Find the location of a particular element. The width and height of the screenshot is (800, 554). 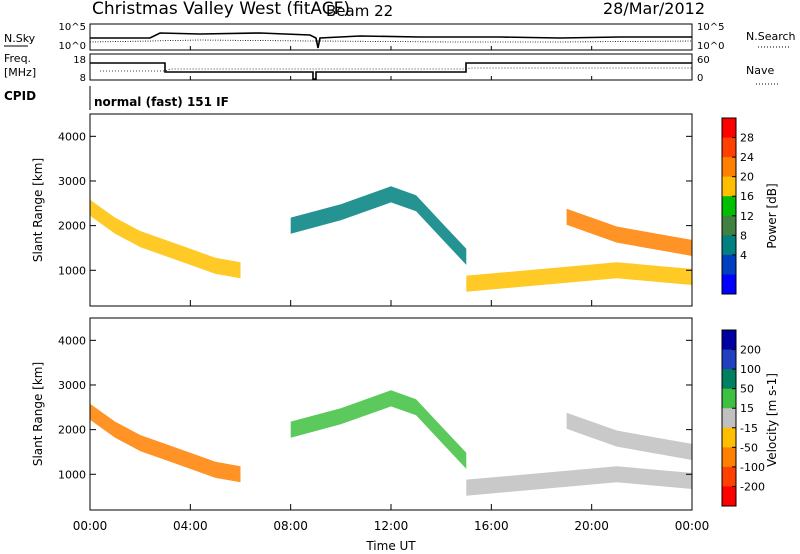

colorbar-tick-label: 20 is located at coordinates (747, 177).